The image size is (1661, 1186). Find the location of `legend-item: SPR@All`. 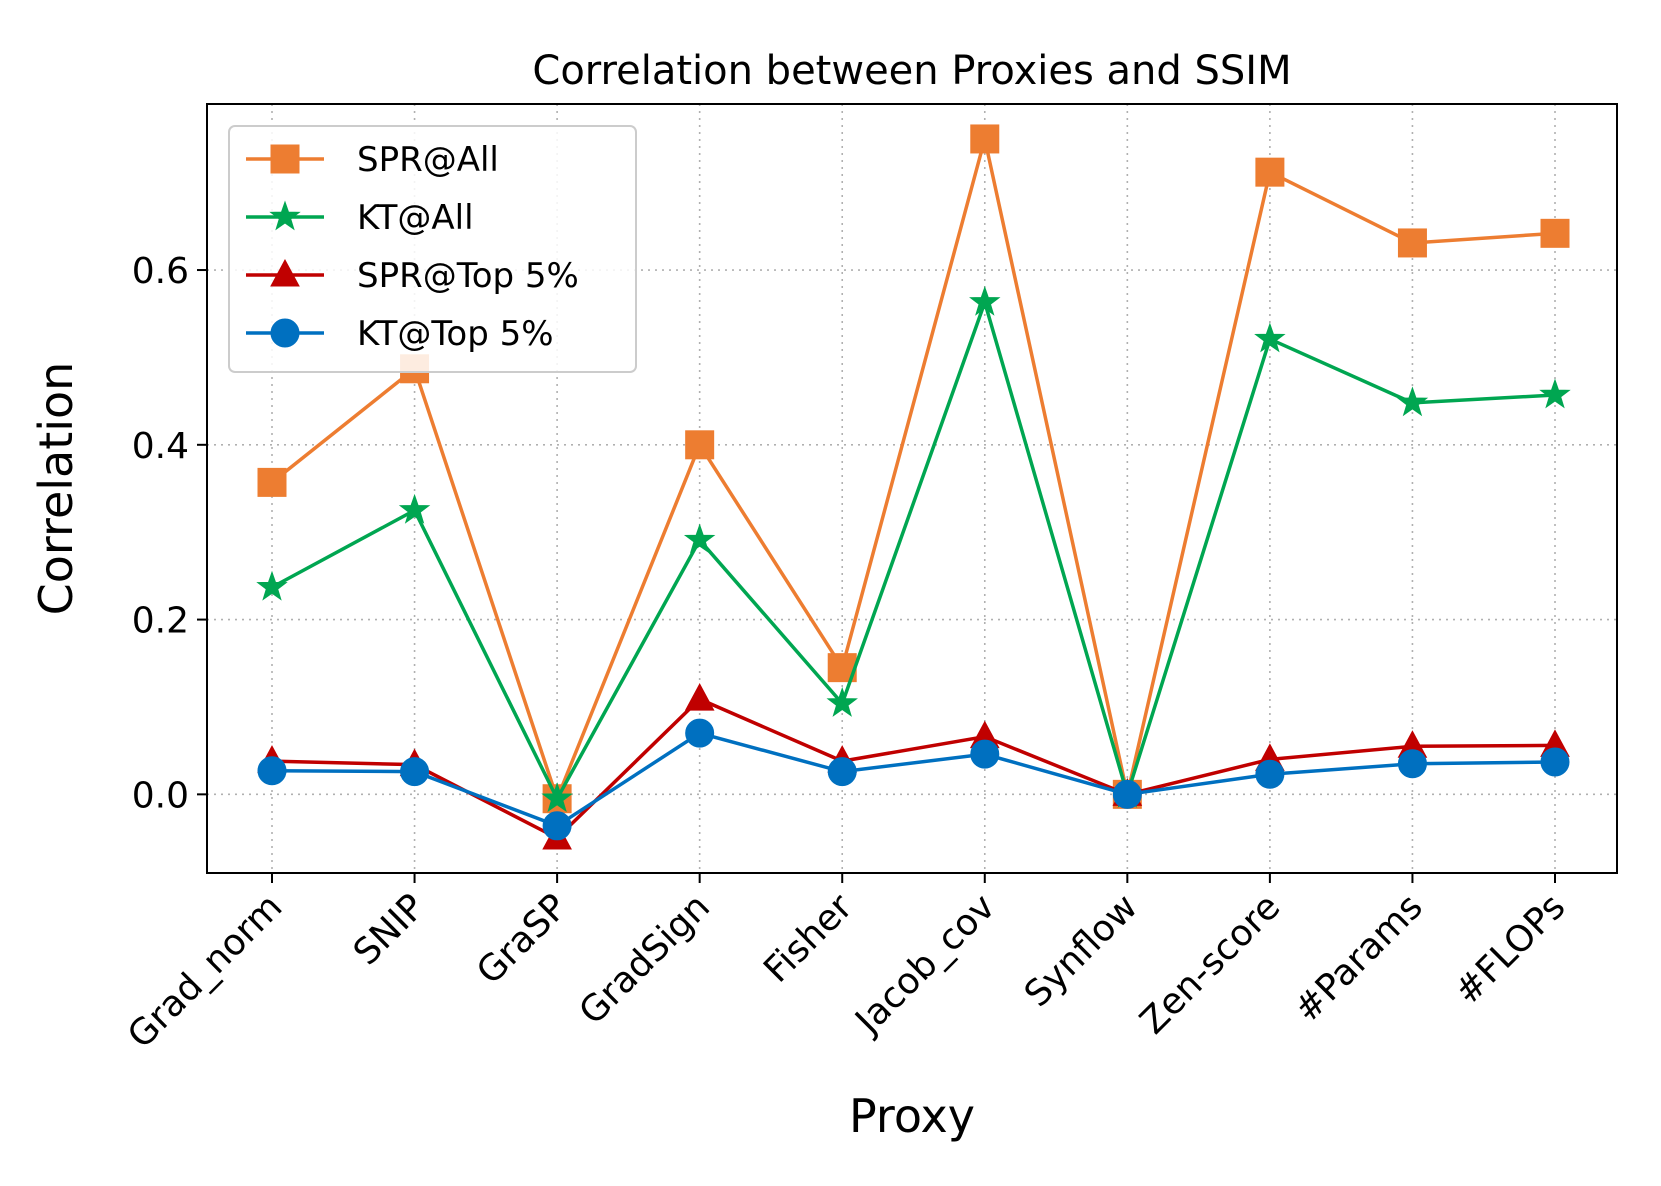

legend-item: SPR@All is located at coordinates (372, 160).